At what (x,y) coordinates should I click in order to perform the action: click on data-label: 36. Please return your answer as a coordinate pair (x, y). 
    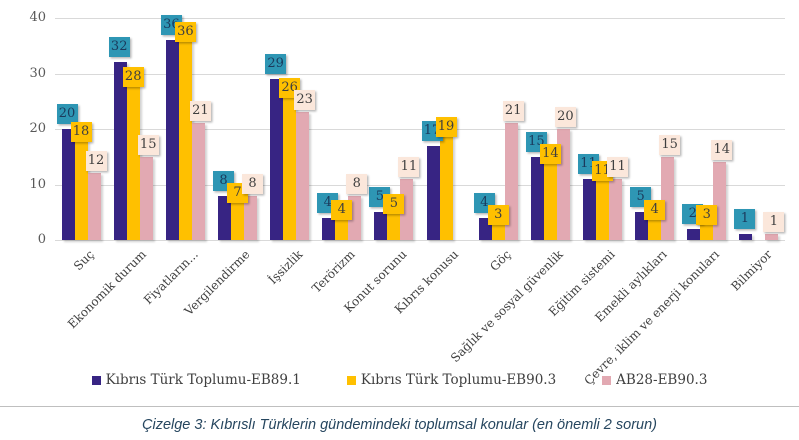
    Looking at the image, I should click on (185, 32).